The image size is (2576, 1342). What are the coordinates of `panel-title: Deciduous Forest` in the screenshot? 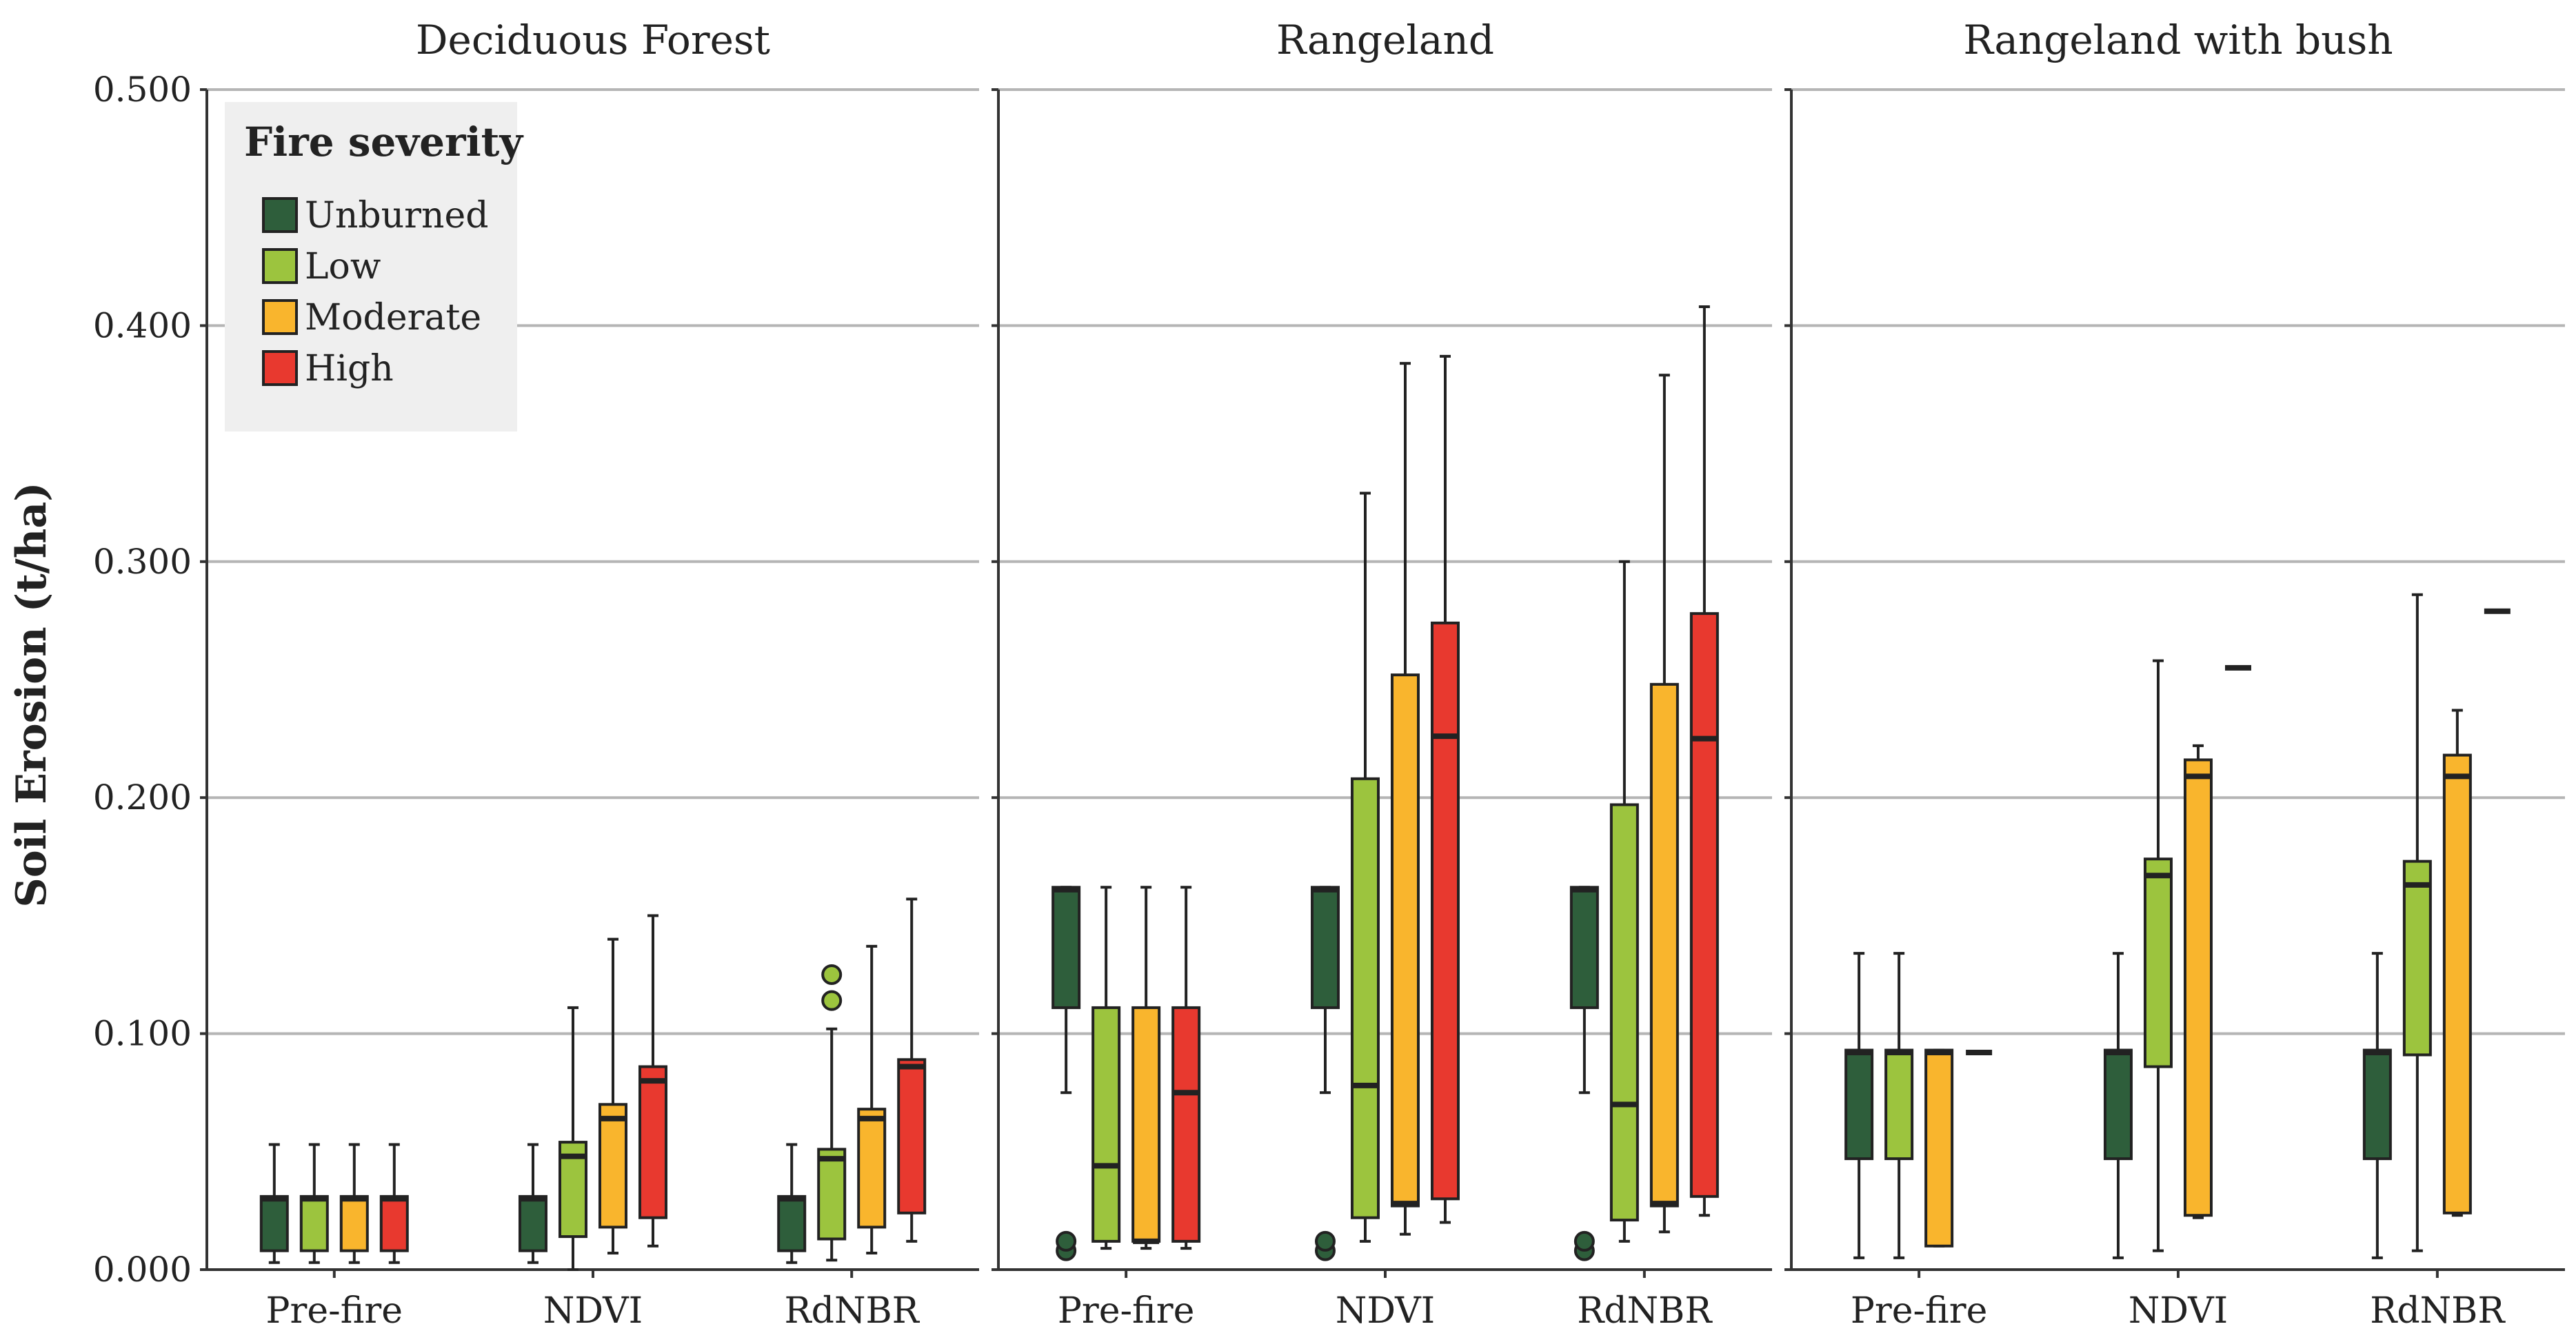 It's located at (593, 40).